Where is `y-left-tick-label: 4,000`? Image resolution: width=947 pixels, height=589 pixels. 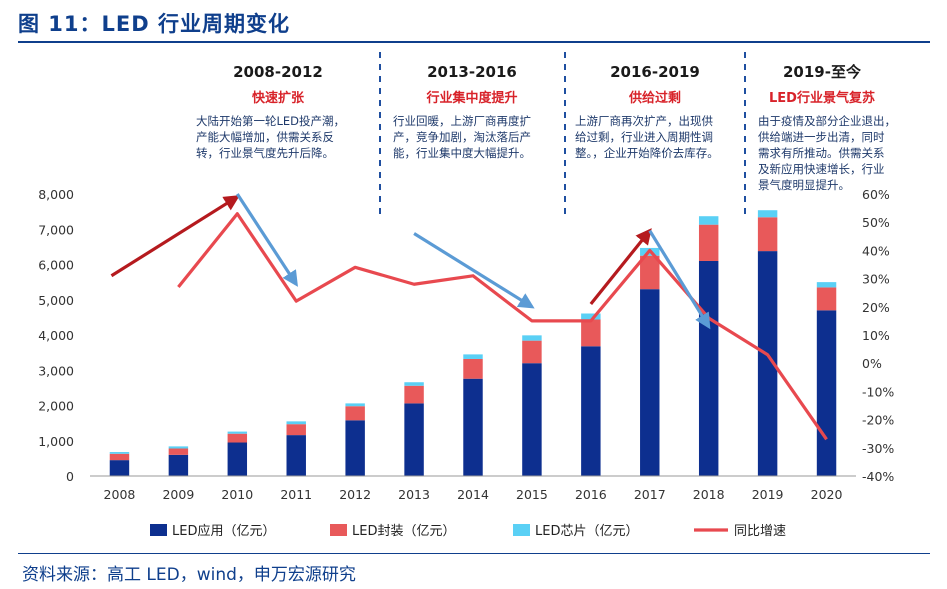 y-left-tick-label: 4,000 is located at coordinates (56, 335).